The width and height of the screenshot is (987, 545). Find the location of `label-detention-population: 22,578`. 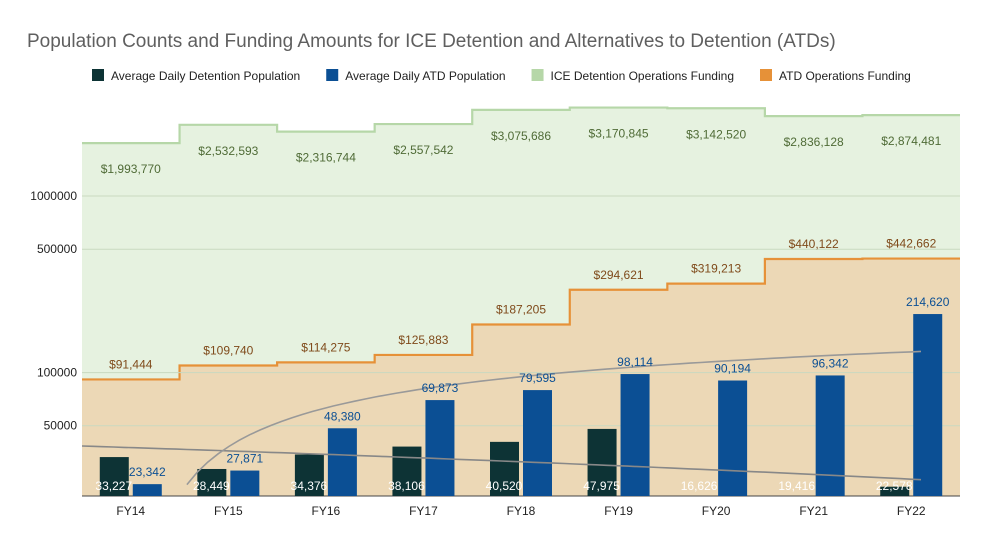

label-detention-population: 22,578 is located at coordinates (894, 486).